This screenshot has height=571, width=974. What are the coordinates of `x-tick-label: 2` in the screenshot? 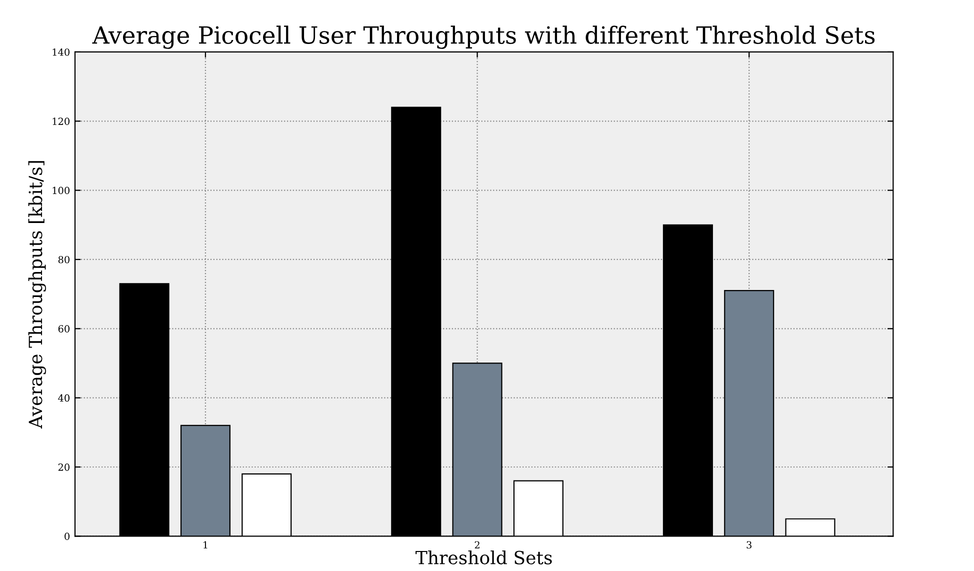 It's located at (477, 544).